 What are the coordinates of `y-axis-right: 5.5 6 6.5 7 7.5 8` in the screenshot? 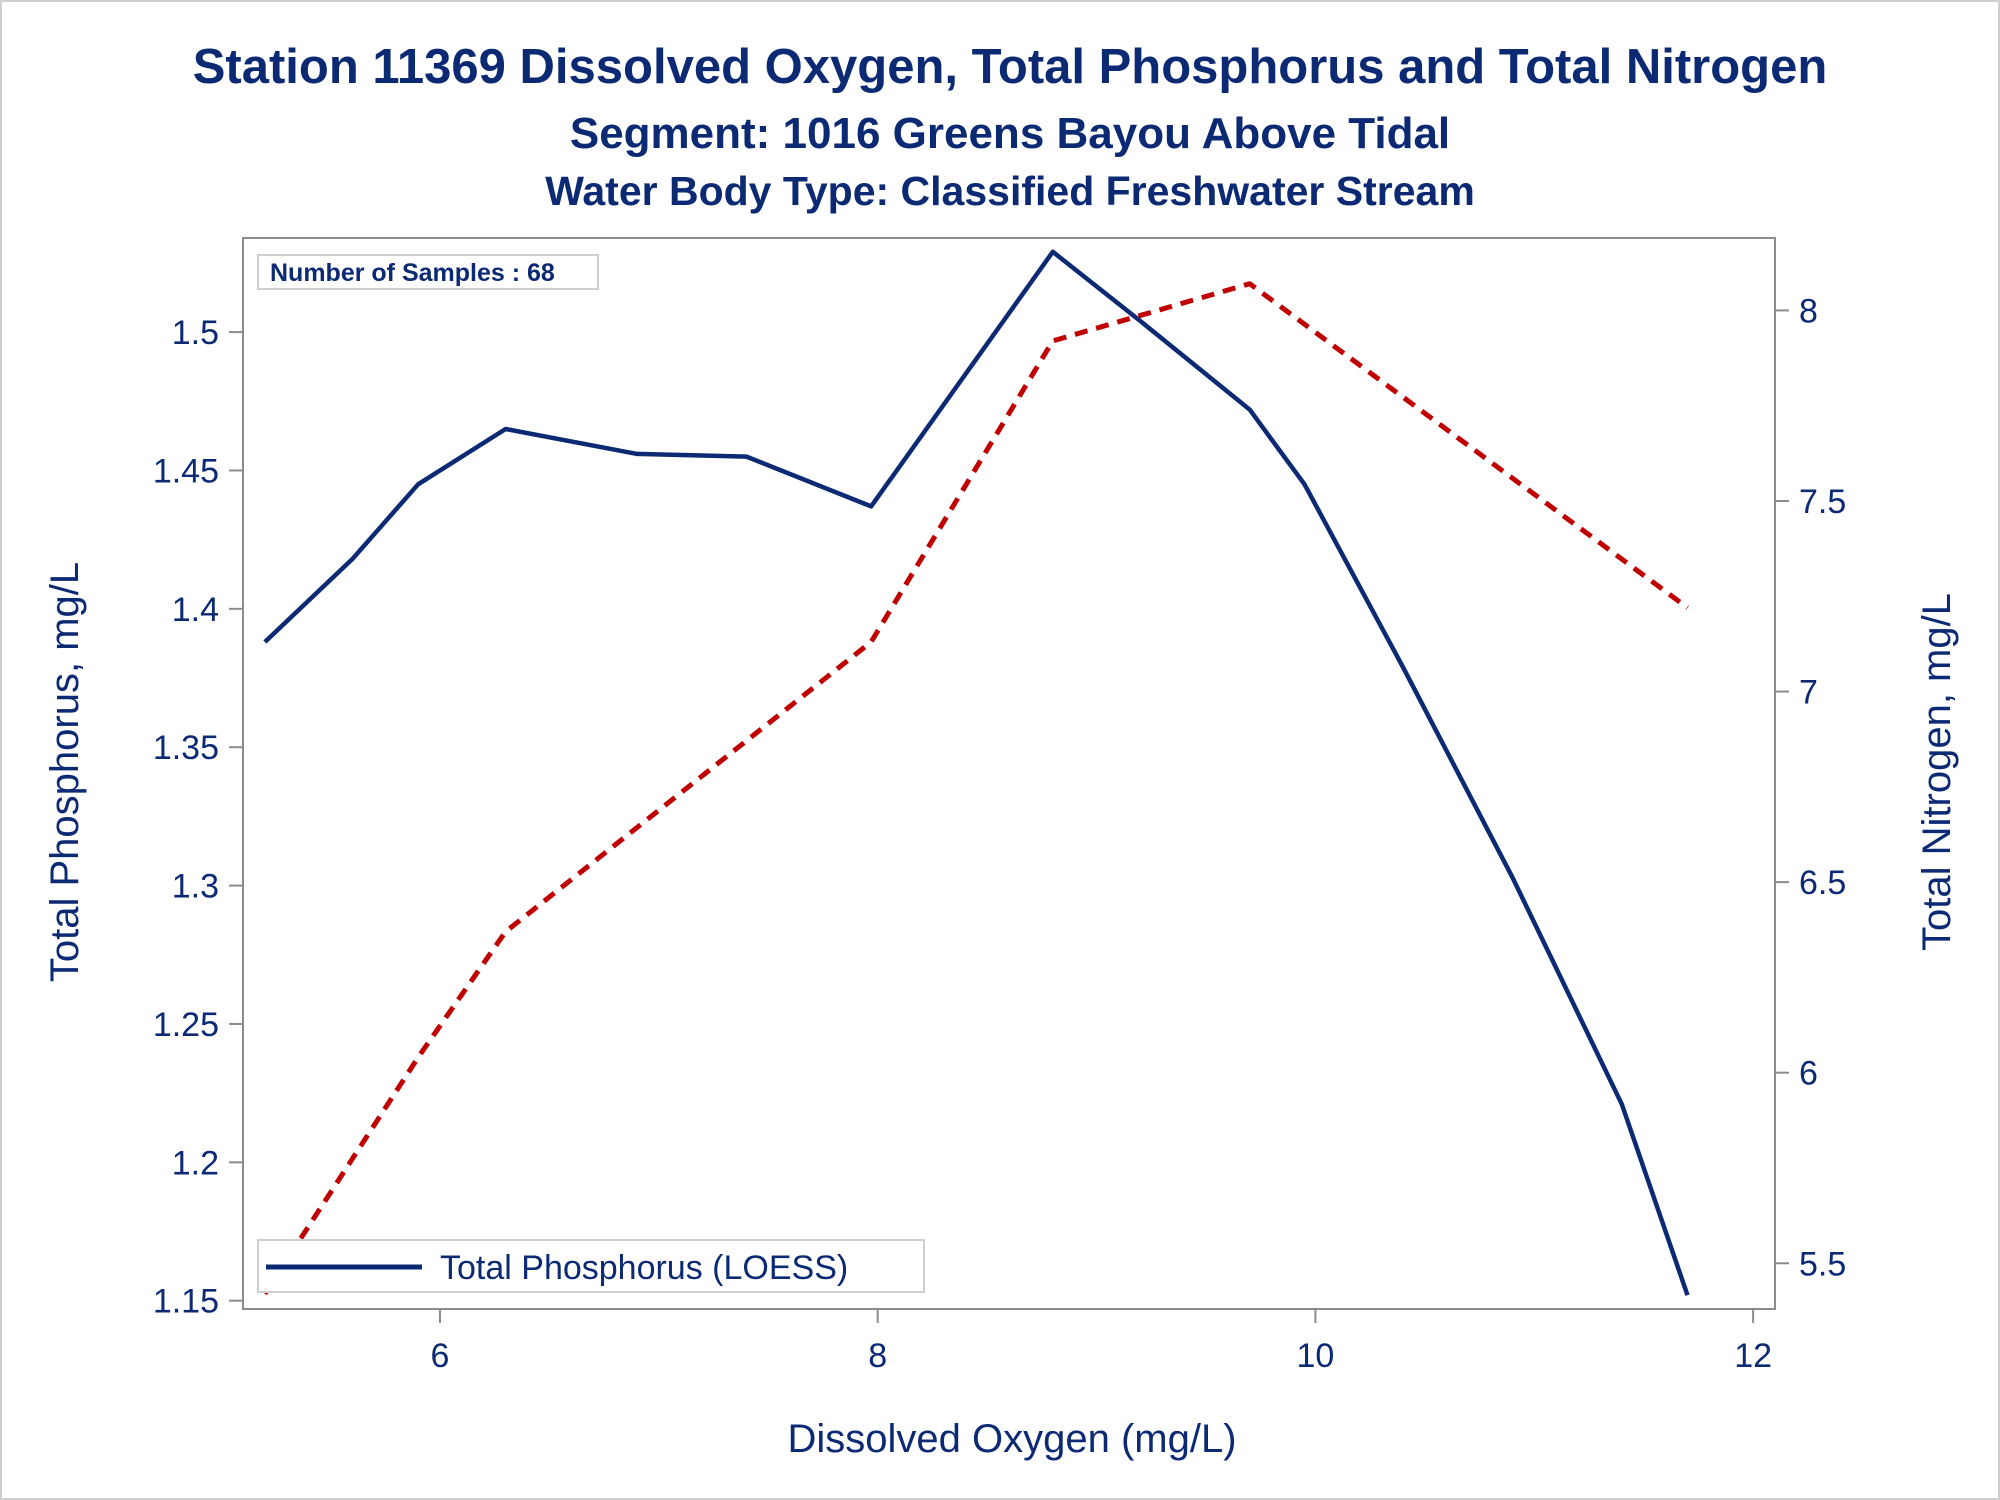 It's located at (1810, 787).